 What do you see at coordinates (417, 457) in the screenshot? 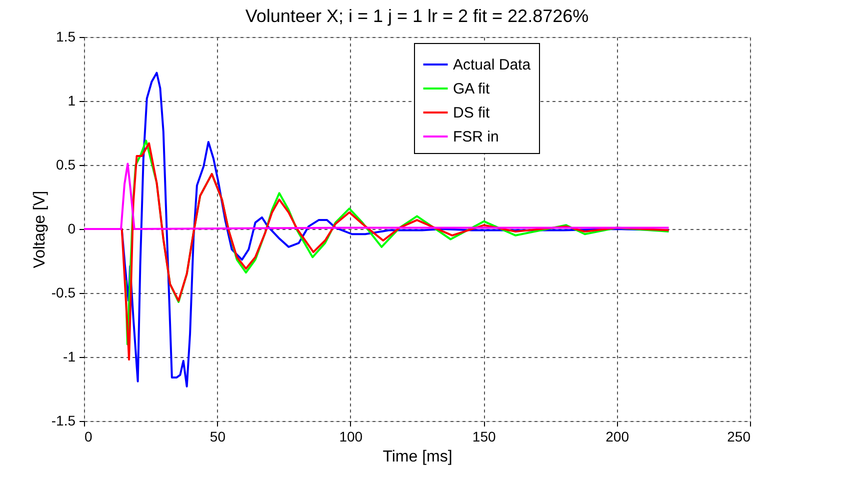
I see `x-axis-title: Time [ms]` at bounding box center [417, 457].